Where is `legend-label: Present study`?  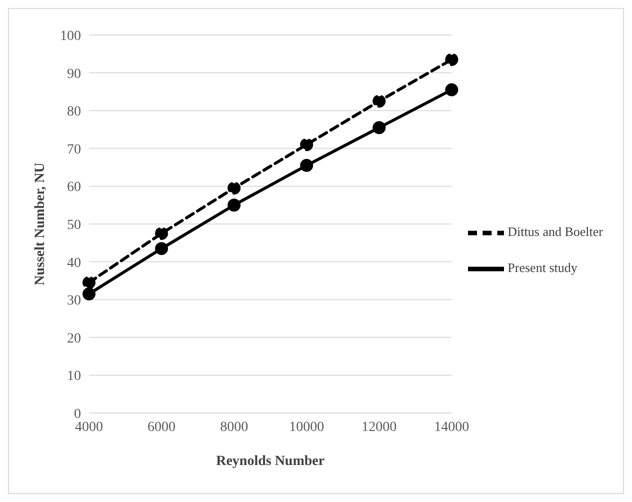
legend-label: Present study is located at coordinates (543, 267).